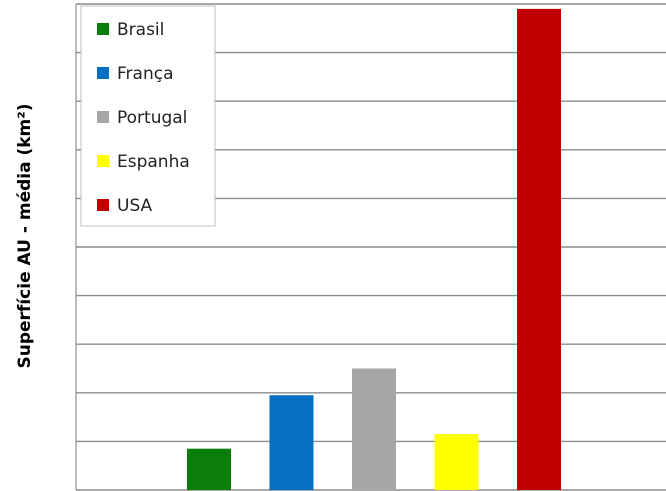 The height and width of the screenshot is (491, 666). What do you see at coordinates (153, 162) in the screenshot?
I see `legend-label-espanha: Espanha` at bounding box center [153, 162].